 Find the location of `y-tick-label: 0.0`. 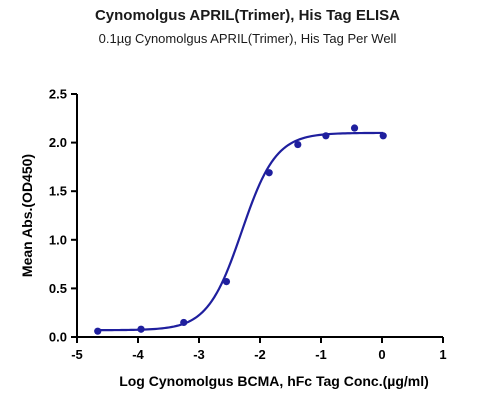

y-tick-label: 0.0 is located at coordinates (58, 337).